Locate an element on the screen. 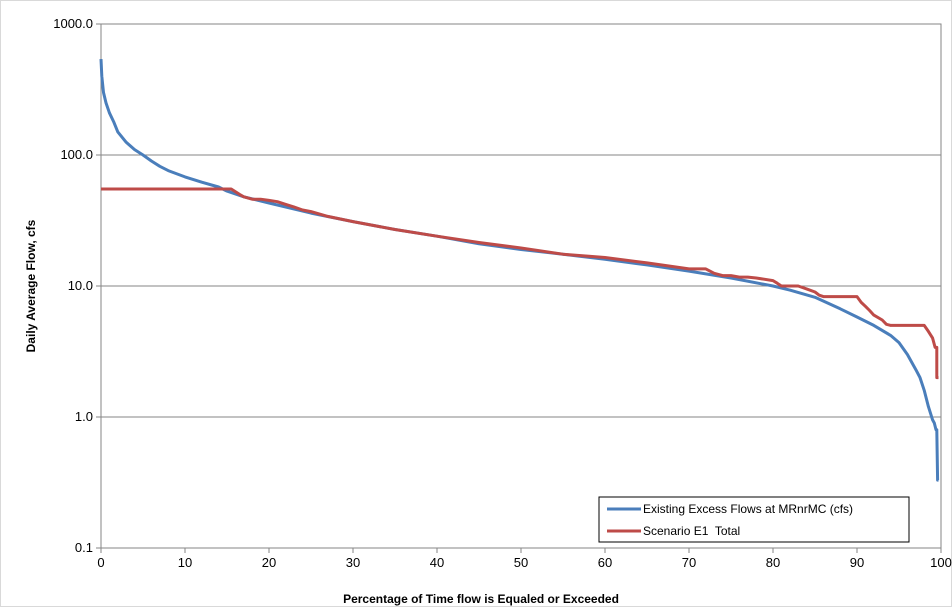 The width and height of the screenshot is (952, 608). x-tick-label: 90 is located at coordinates (857, 562).